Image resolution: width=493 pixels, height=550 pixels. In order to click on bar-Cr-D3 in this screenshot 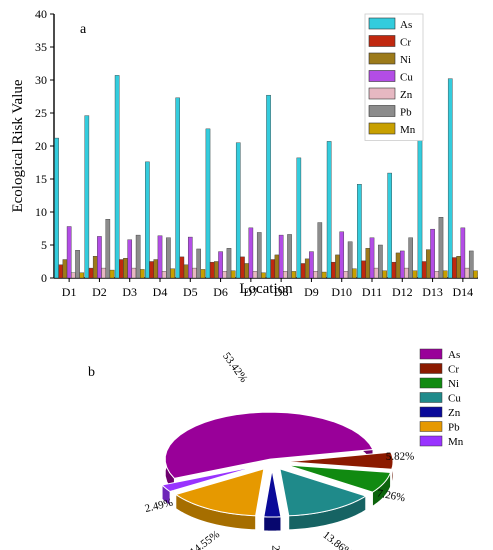, I will do `click(121, 269)`.